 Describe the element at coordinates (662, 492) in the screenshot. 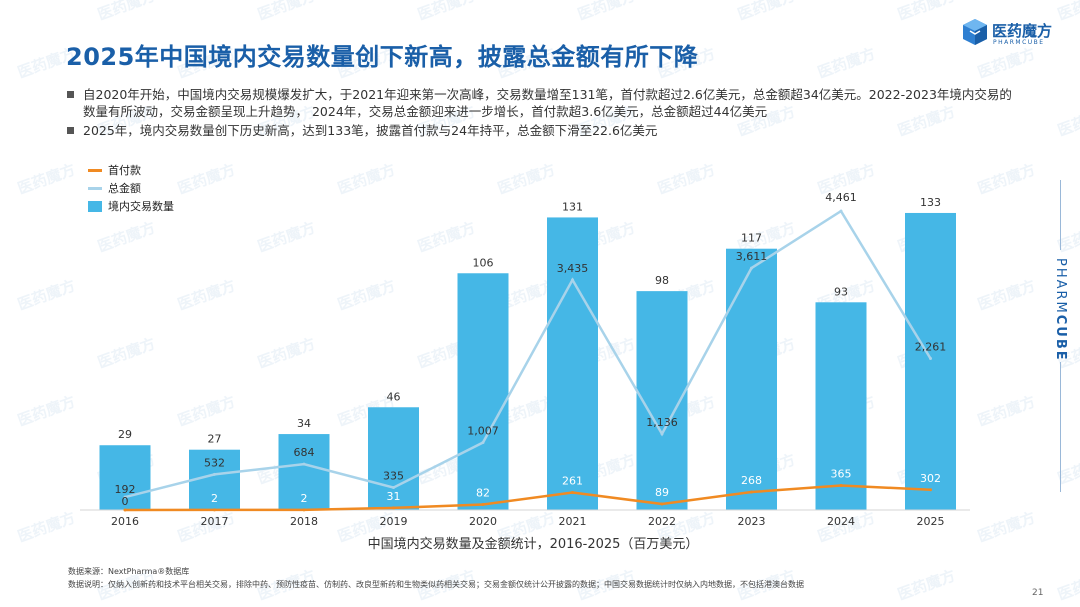

I see `upfront-value-label: 89` at that location.